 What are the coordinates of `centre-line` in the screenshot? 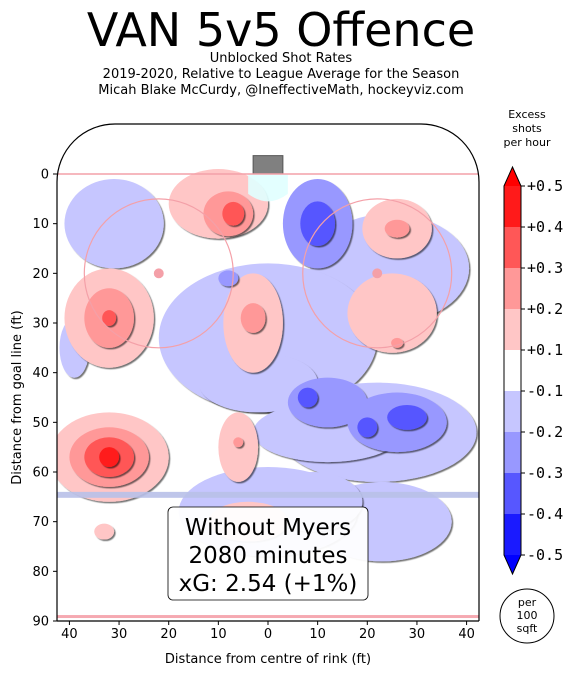 It's located at (268, 617).